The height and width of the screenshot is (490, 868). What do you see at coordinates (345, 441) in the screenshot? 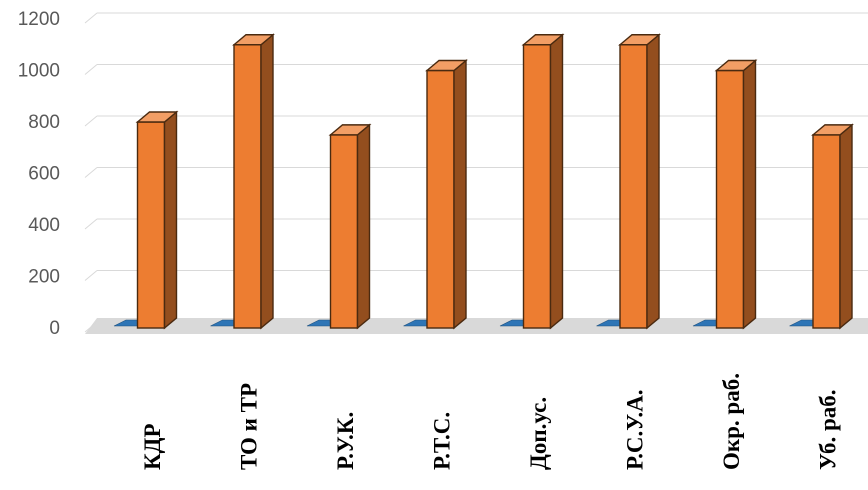
I see `x-tick-label: Р.У.К.` at bounding box center [345, 441].